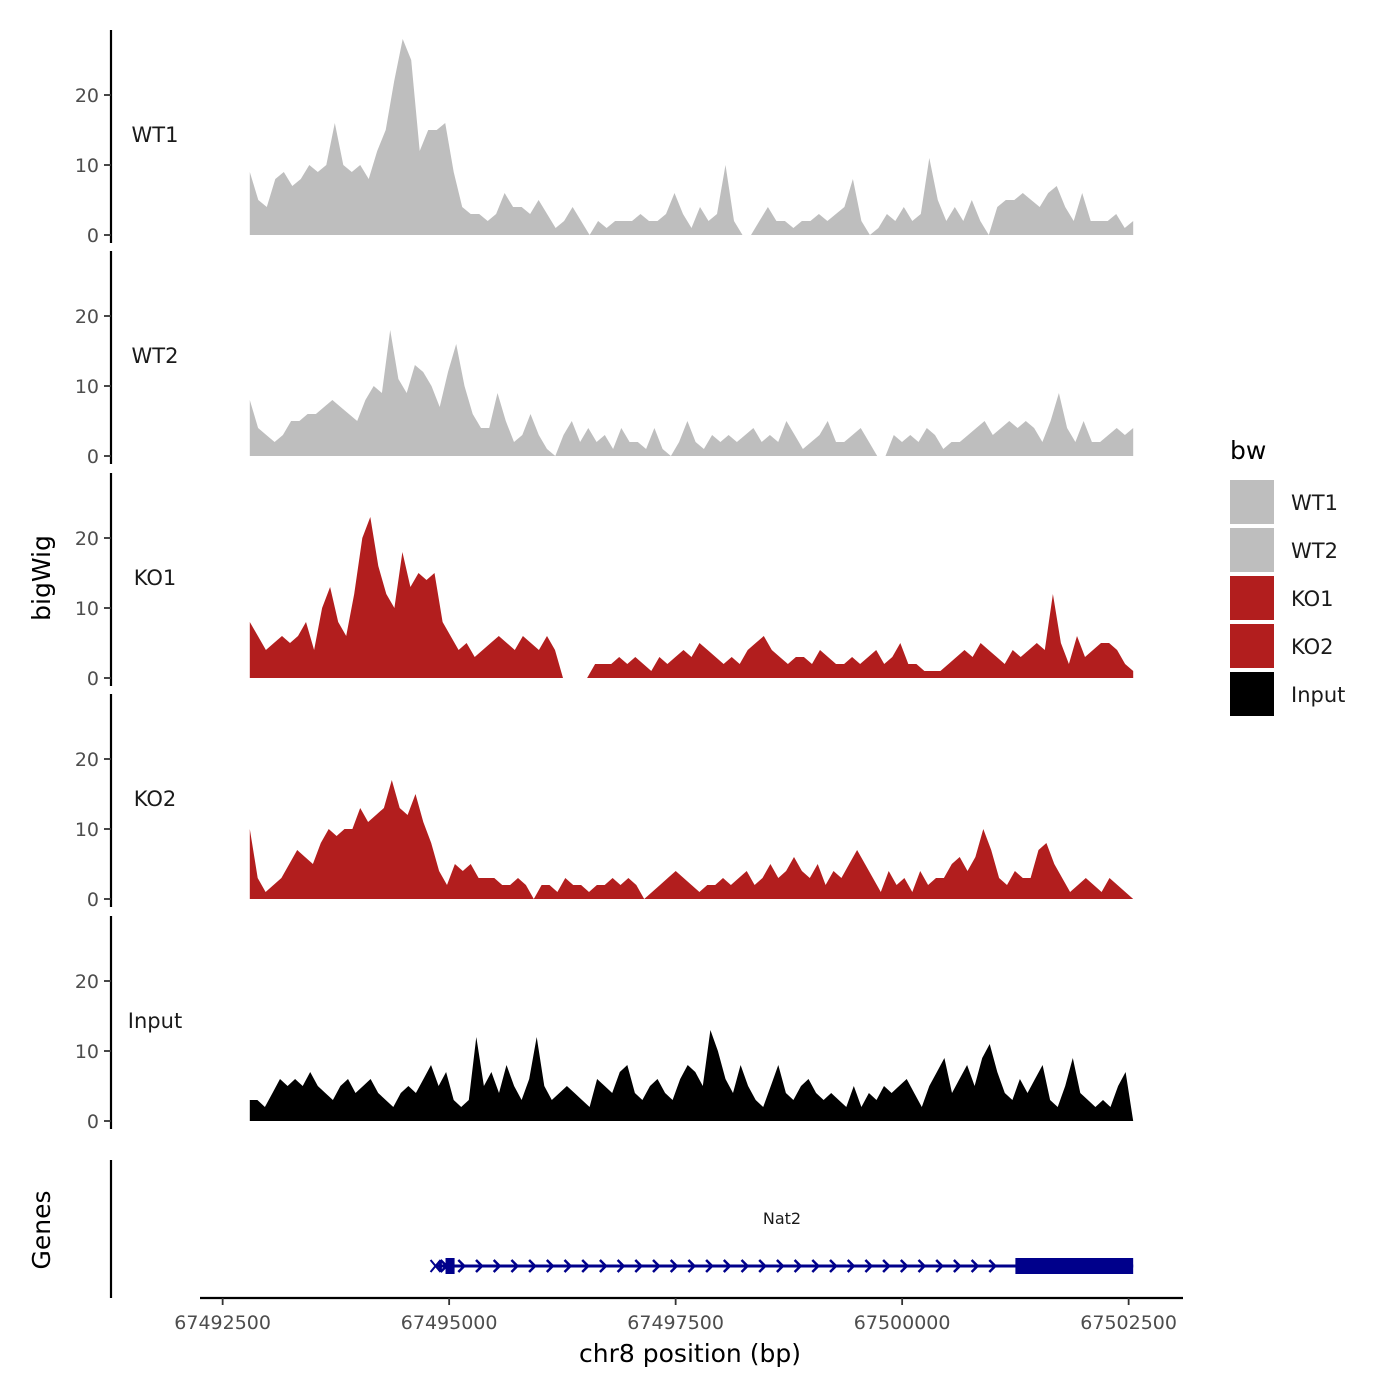 The image size is (1400, 1400). What do you see at coordinates (1314, 503) in the screenshot?
I see `legend-label: WT1` at bounding box center [1314, 503].